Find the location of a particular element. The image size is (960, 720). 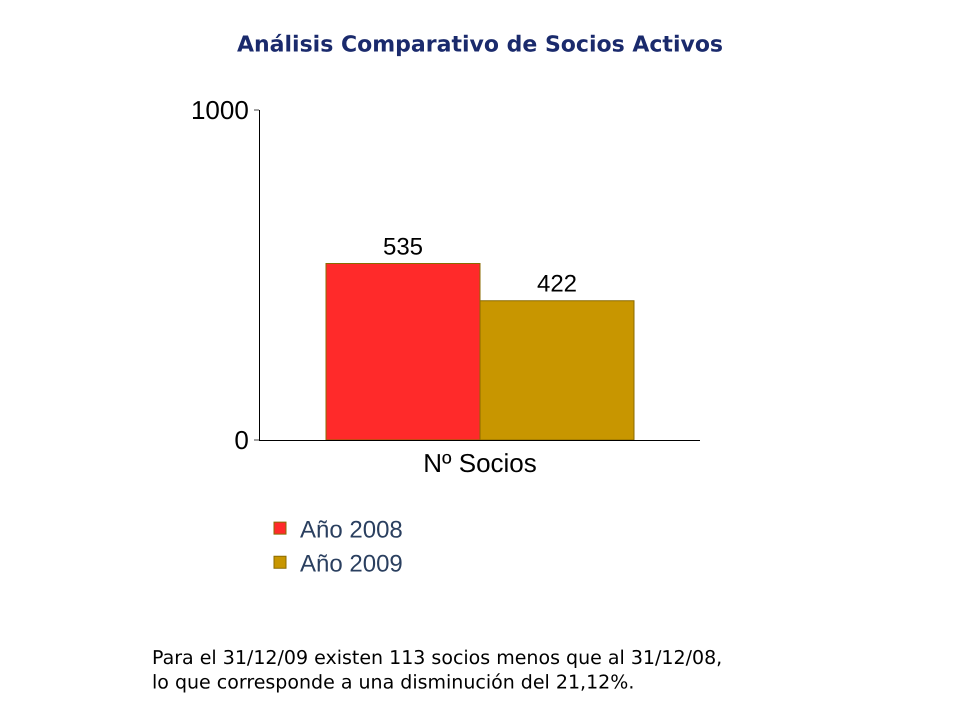

y-tick-label: 0 is located at coordinates (241, 440).